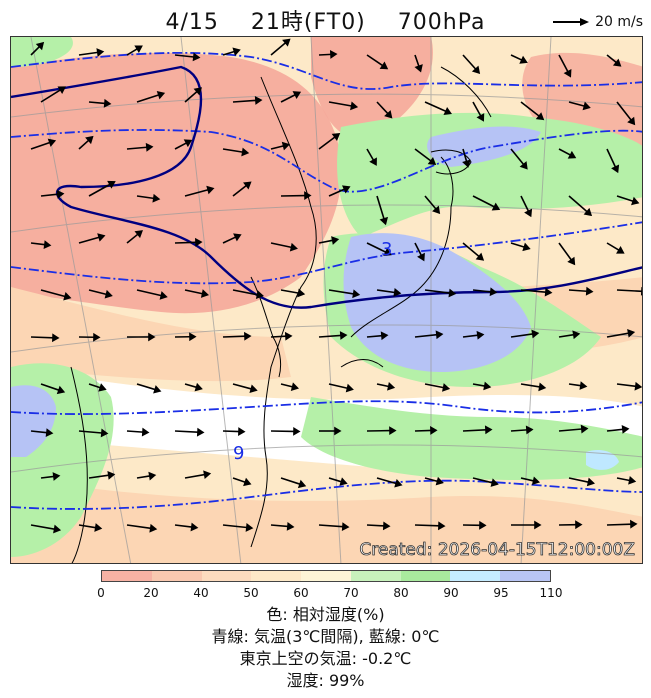 The height and width of the screenshot is (698, 651). I want to click on contour-label-9: 9, so click(238, 453).